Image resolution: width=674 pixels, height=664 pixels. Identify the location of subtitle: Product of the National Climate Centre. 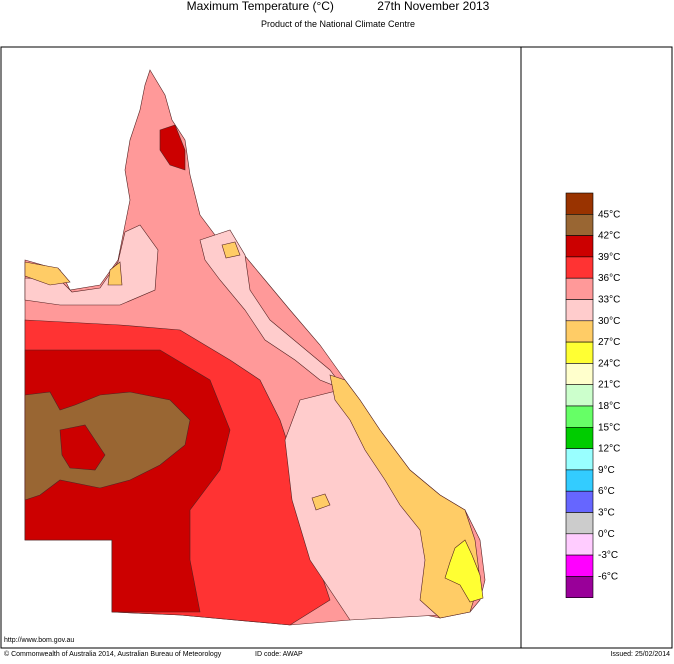
(338, 24).